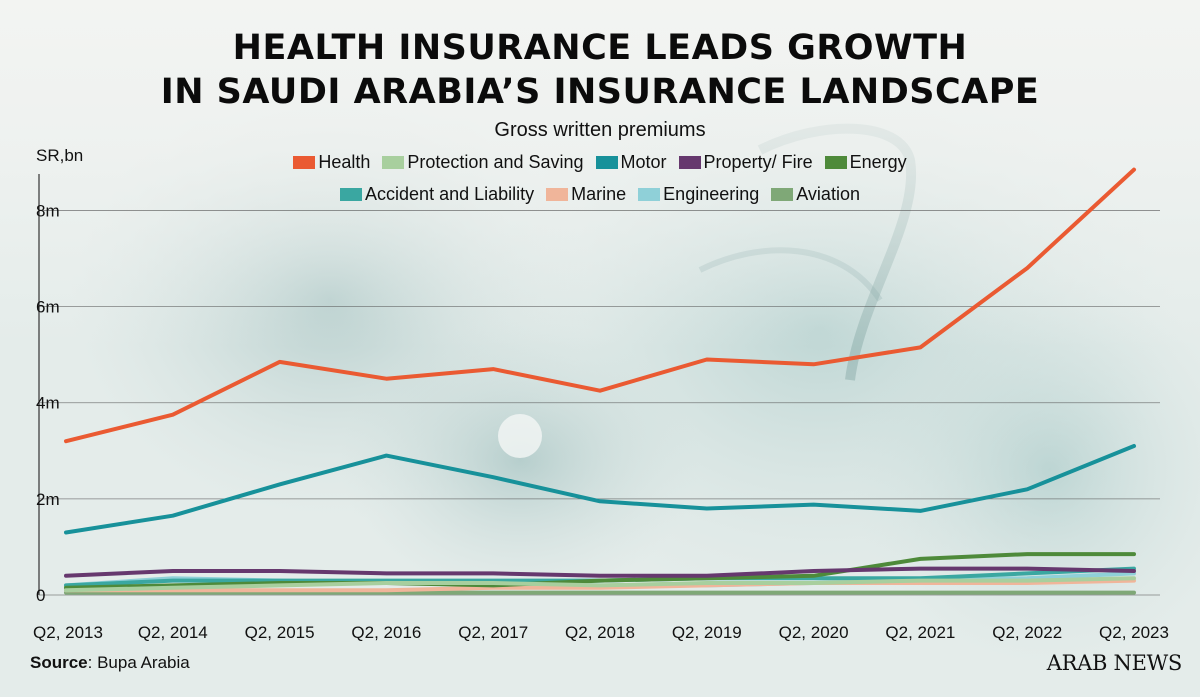 Image resolution: width=1200 pixels, height=697 pixels. What do you see at coordinates (40, 595) in the screenshot?
I see `y-tick-label: 0` at bounding box center [40, 595].